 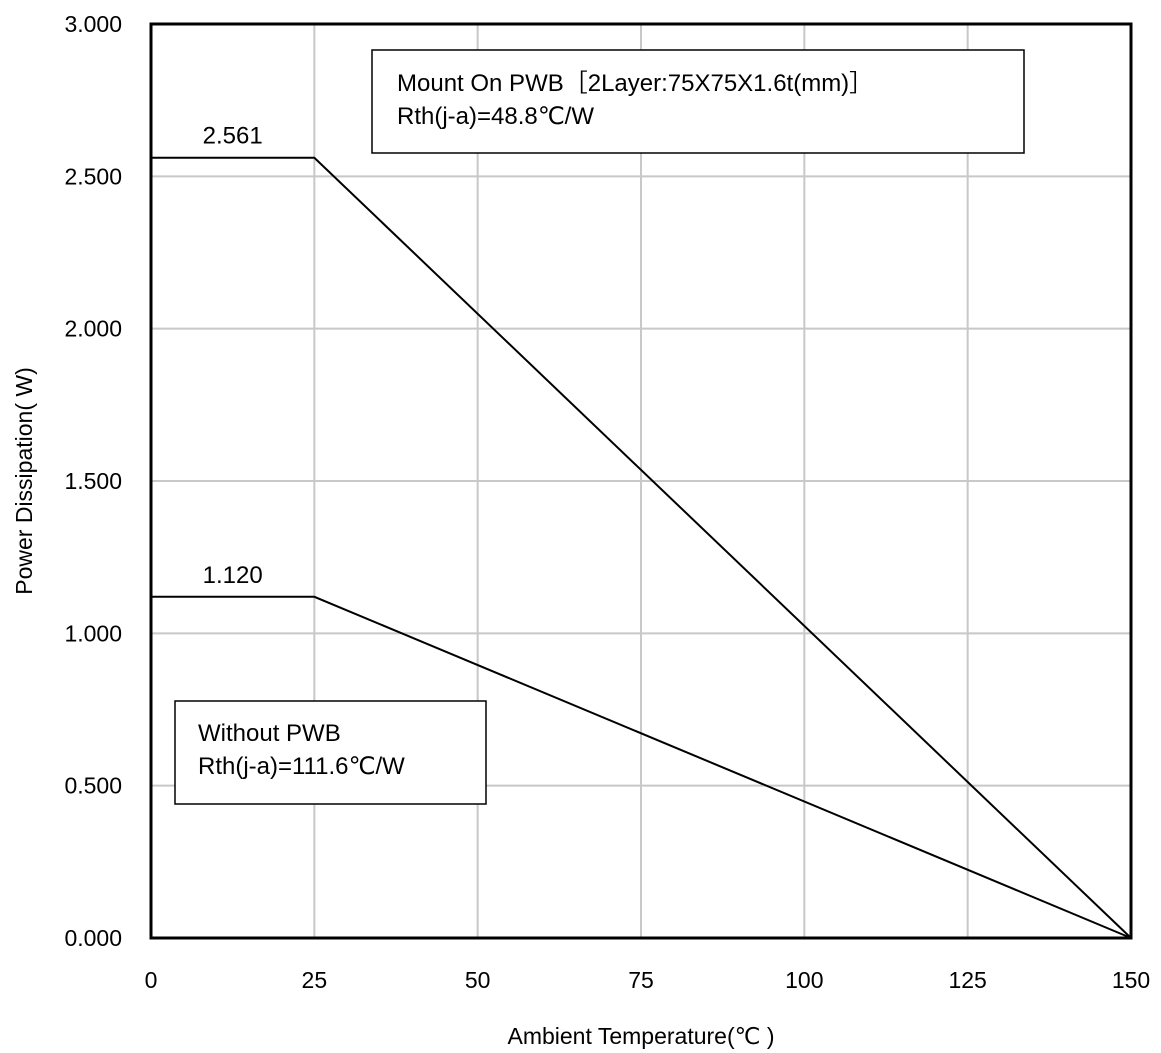 What do you see at coordinates (478, 980) in the screenshot?
I see `x-tick-label: 50` at bounding box center [478, 980].